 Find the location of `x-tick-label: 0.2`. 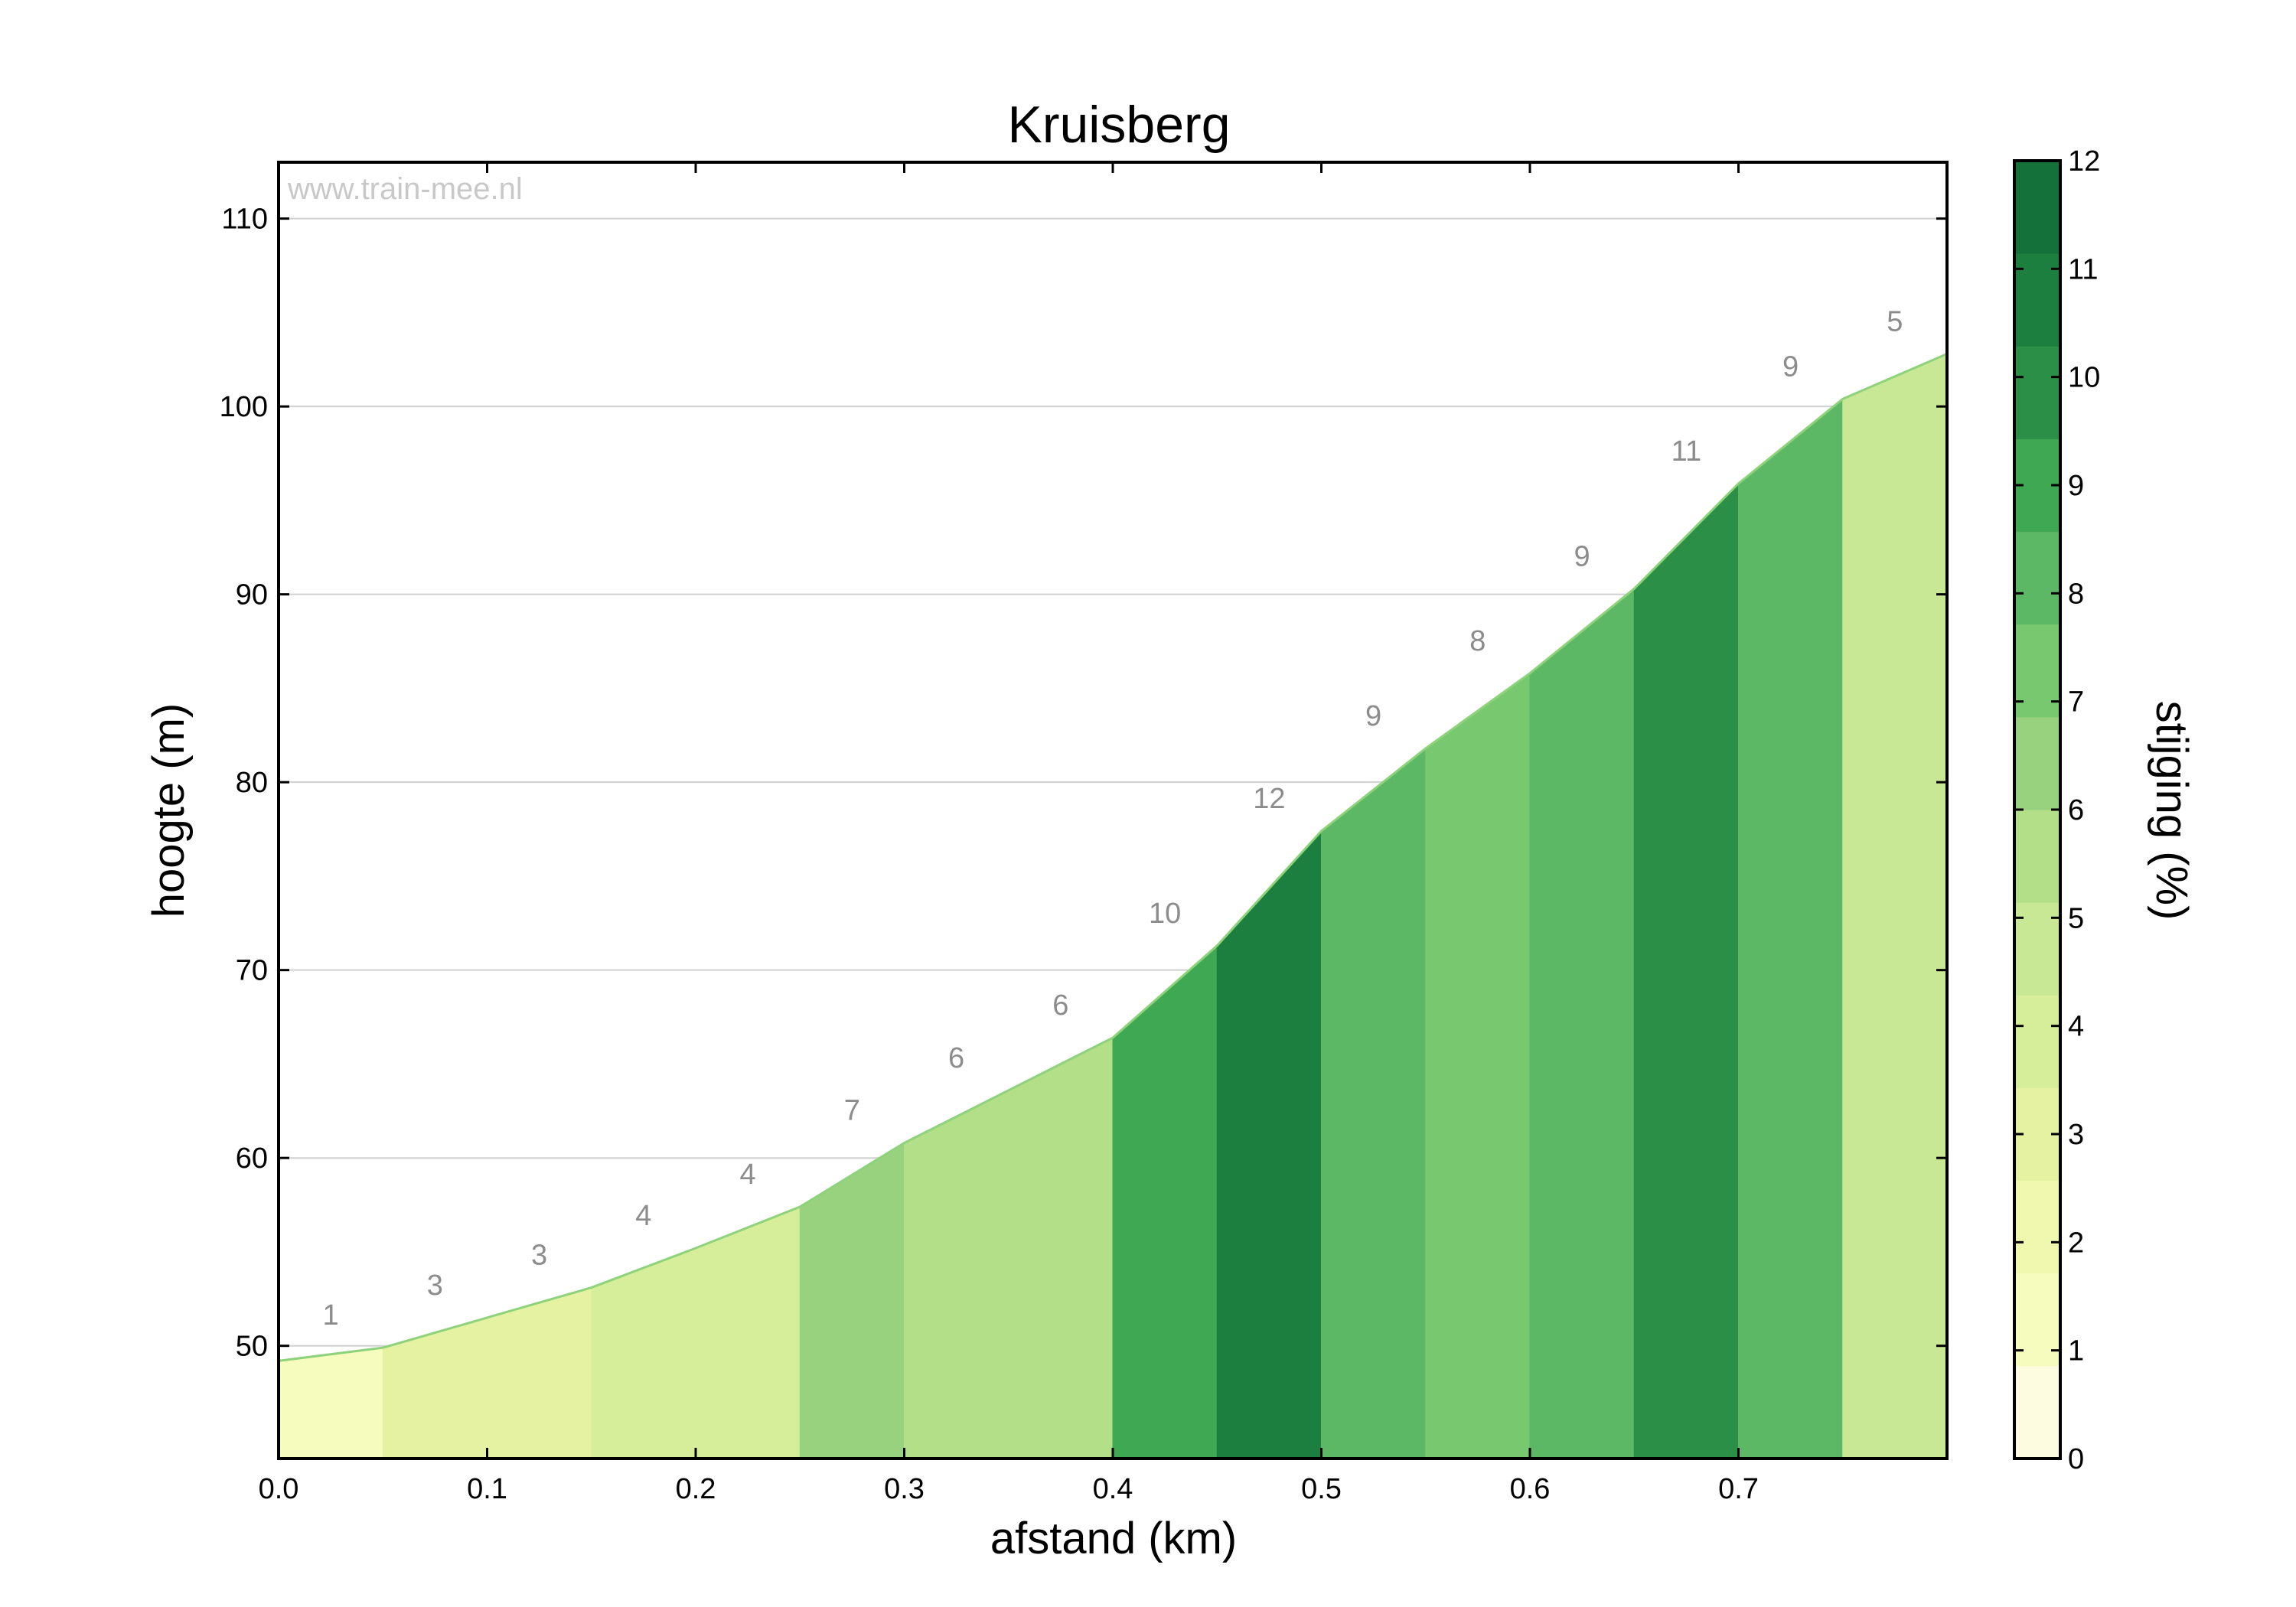

x-tick-label: 0.2 is located at coordinates (696, 1489).